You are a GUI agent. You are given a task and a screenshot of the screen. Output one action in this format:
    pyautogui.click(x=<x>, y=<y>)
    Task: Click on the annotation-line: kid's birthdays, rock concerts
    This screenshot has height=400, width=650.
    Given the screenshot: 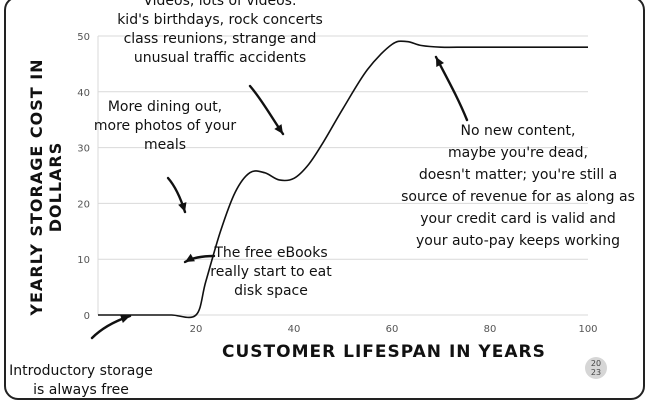 What is the action you would take?
    pyautogui.click(x=220, y=20)
    